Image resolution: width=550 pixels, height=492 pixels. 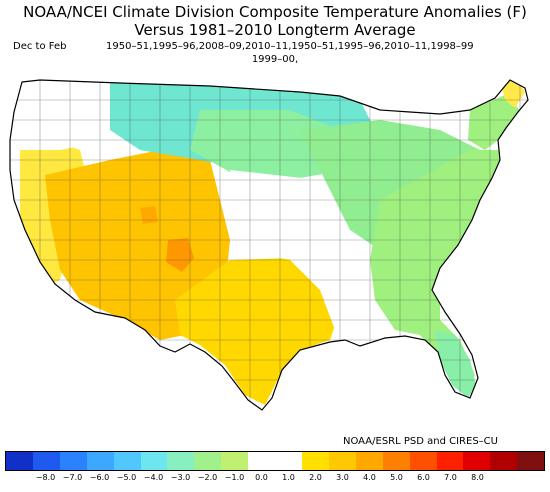 What do you see at coordinates (315, 477) in the screenshot?
I see `colorbar-tick-label: 2.0` at bounding box center [315, 477].